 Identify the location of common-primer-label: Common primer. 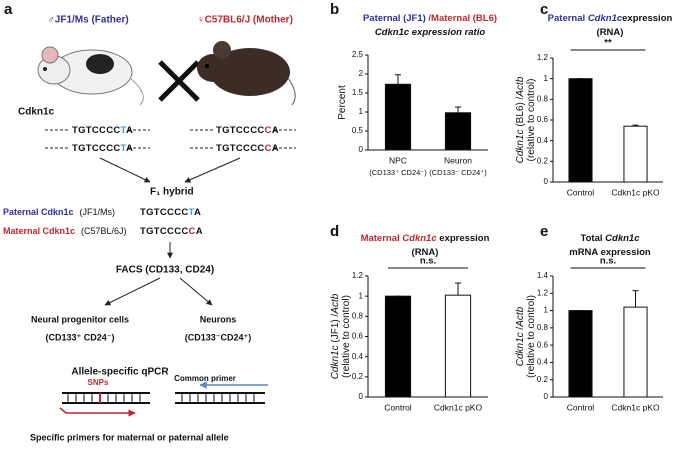
(205, 378).